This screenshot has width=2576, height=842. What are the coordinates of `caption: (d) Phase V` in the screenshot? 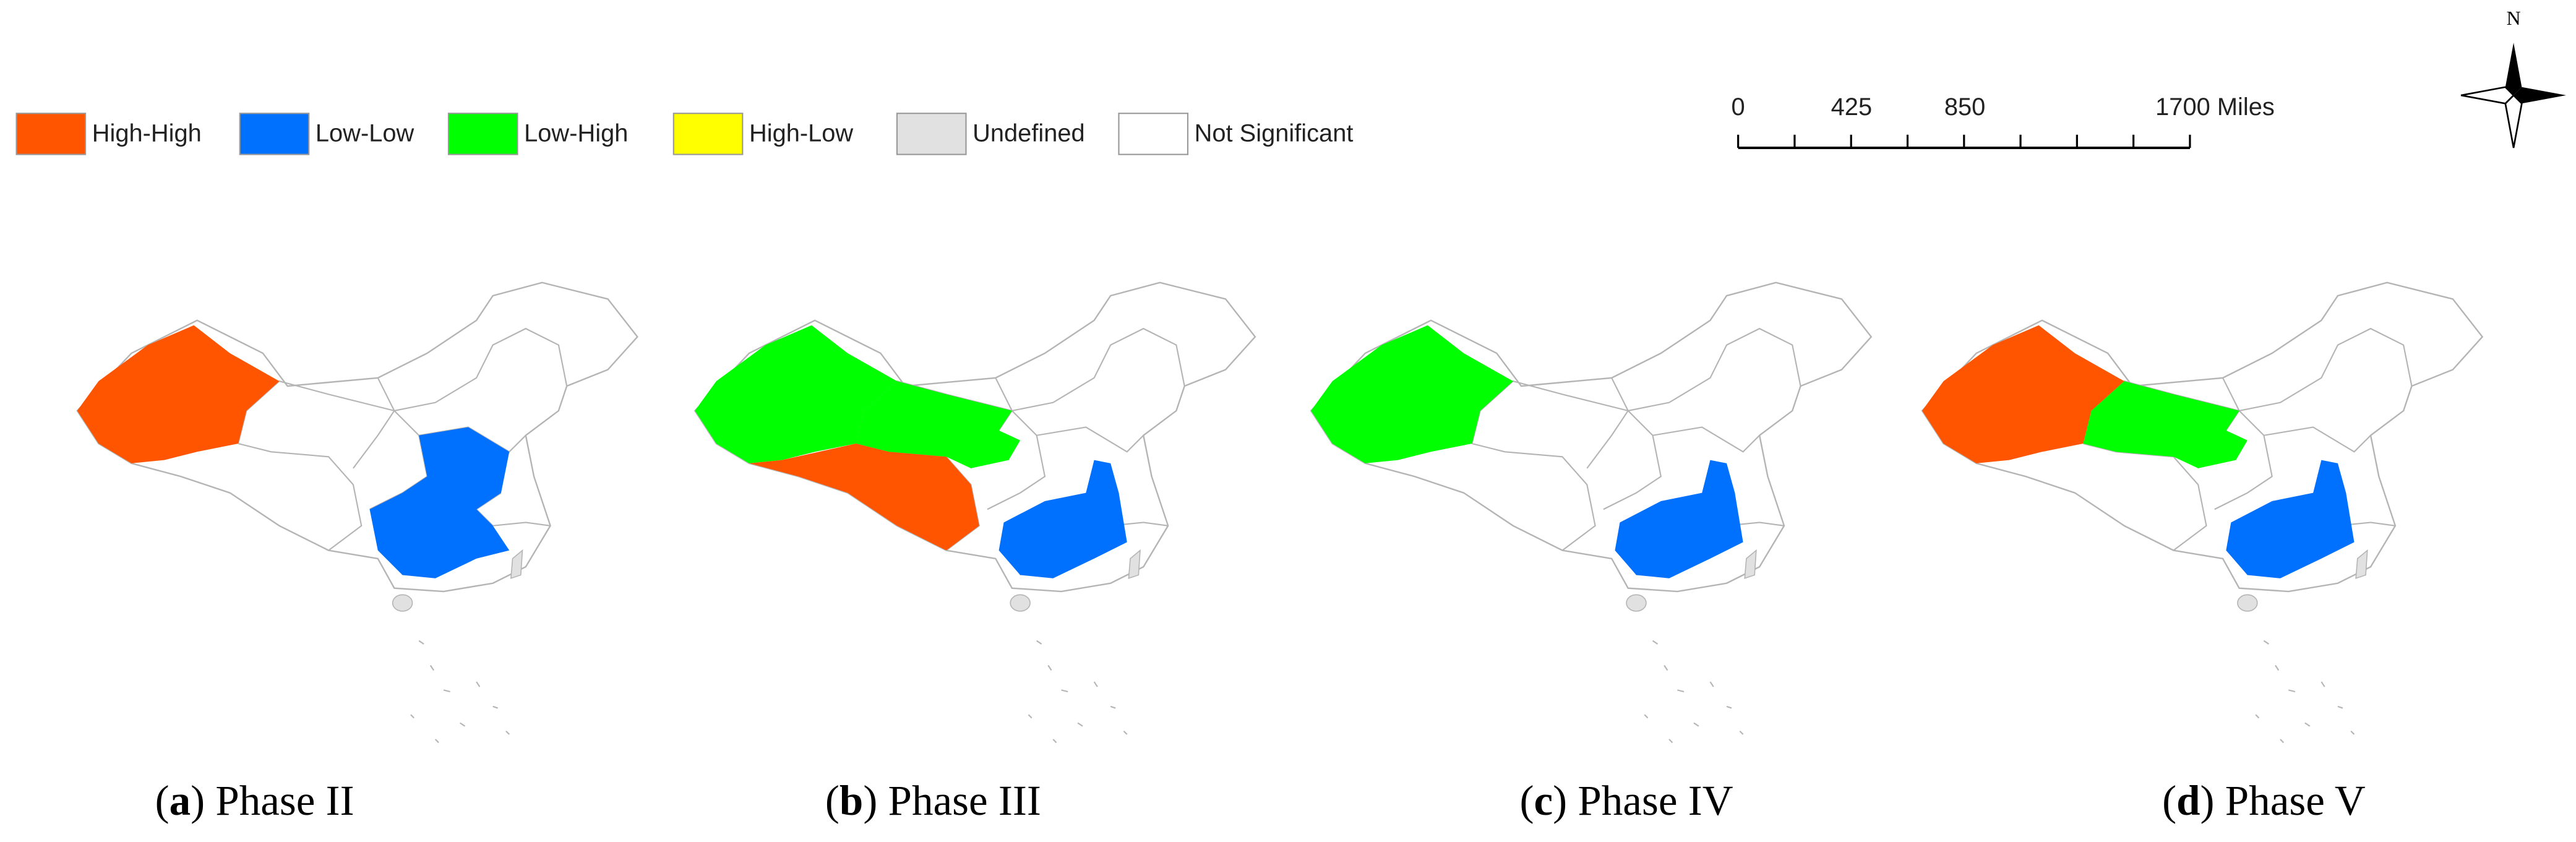 It's located at (2264, 800).